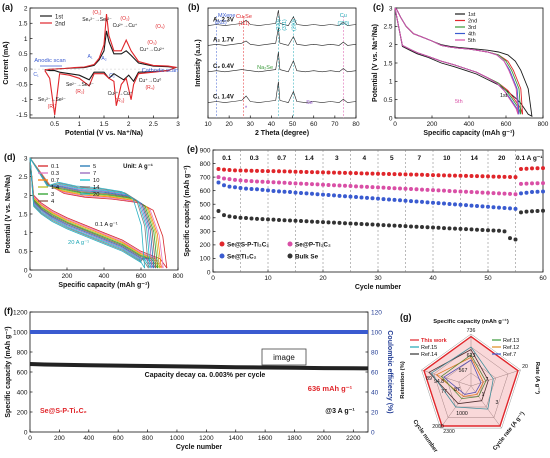  I want to click on y-tick-label: 400, so click(22, 392).